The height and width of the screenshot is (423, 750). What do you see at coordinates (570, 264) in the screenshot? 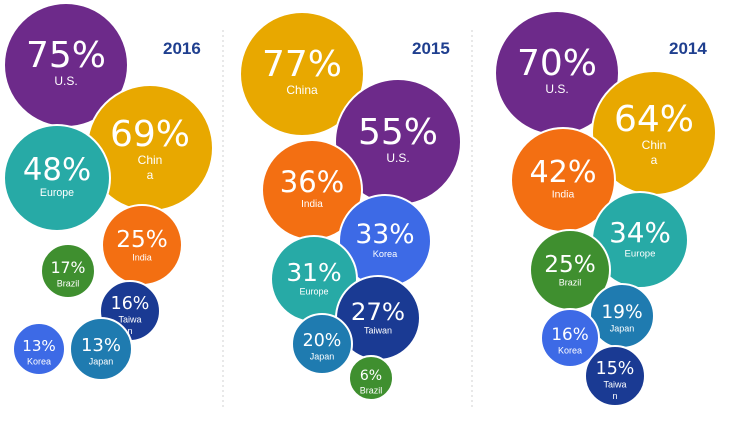
I see `bubble-value-brazil: 25%` at bounding box center [570, 264].